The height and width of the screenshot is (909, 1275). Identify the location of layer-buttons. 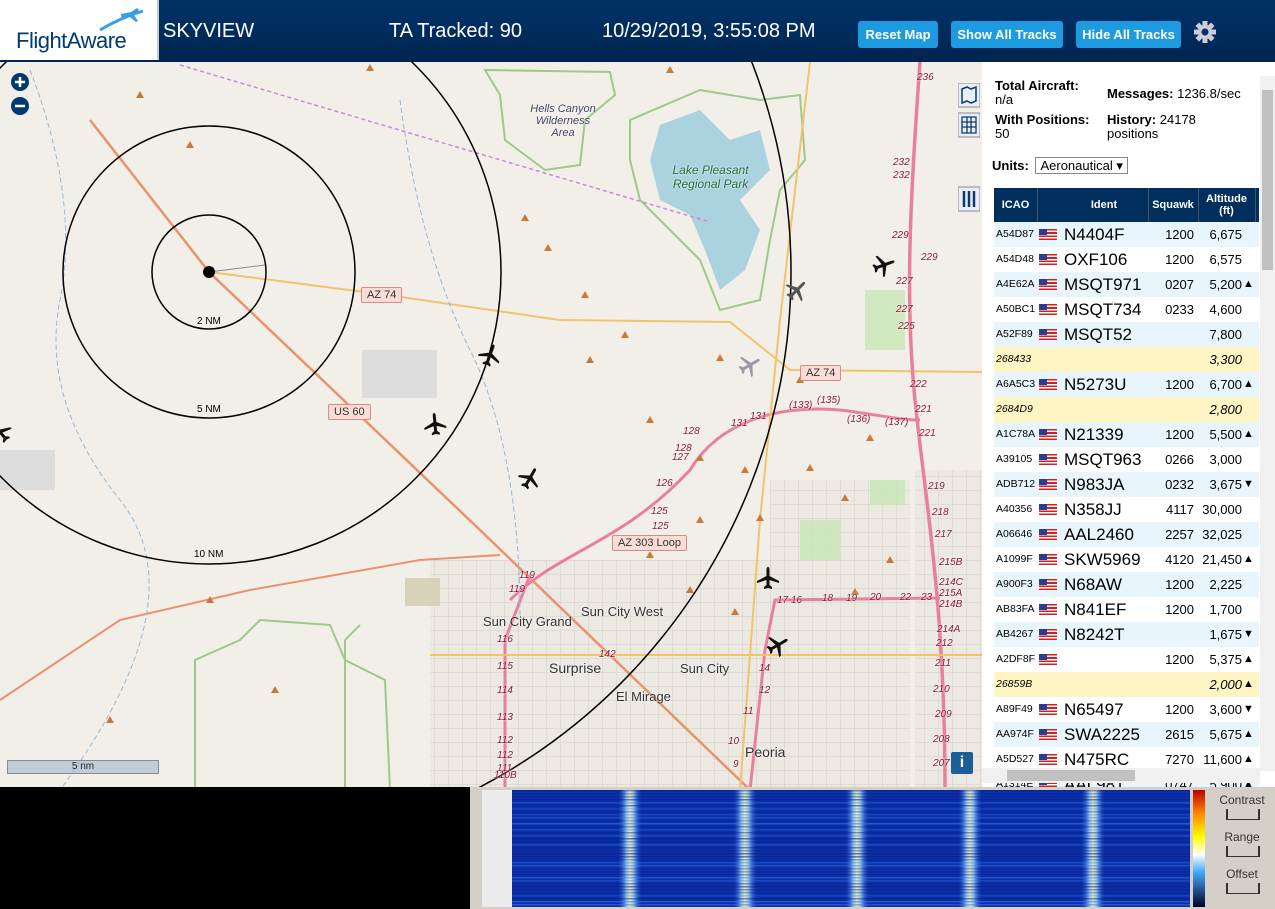
(969, 163).